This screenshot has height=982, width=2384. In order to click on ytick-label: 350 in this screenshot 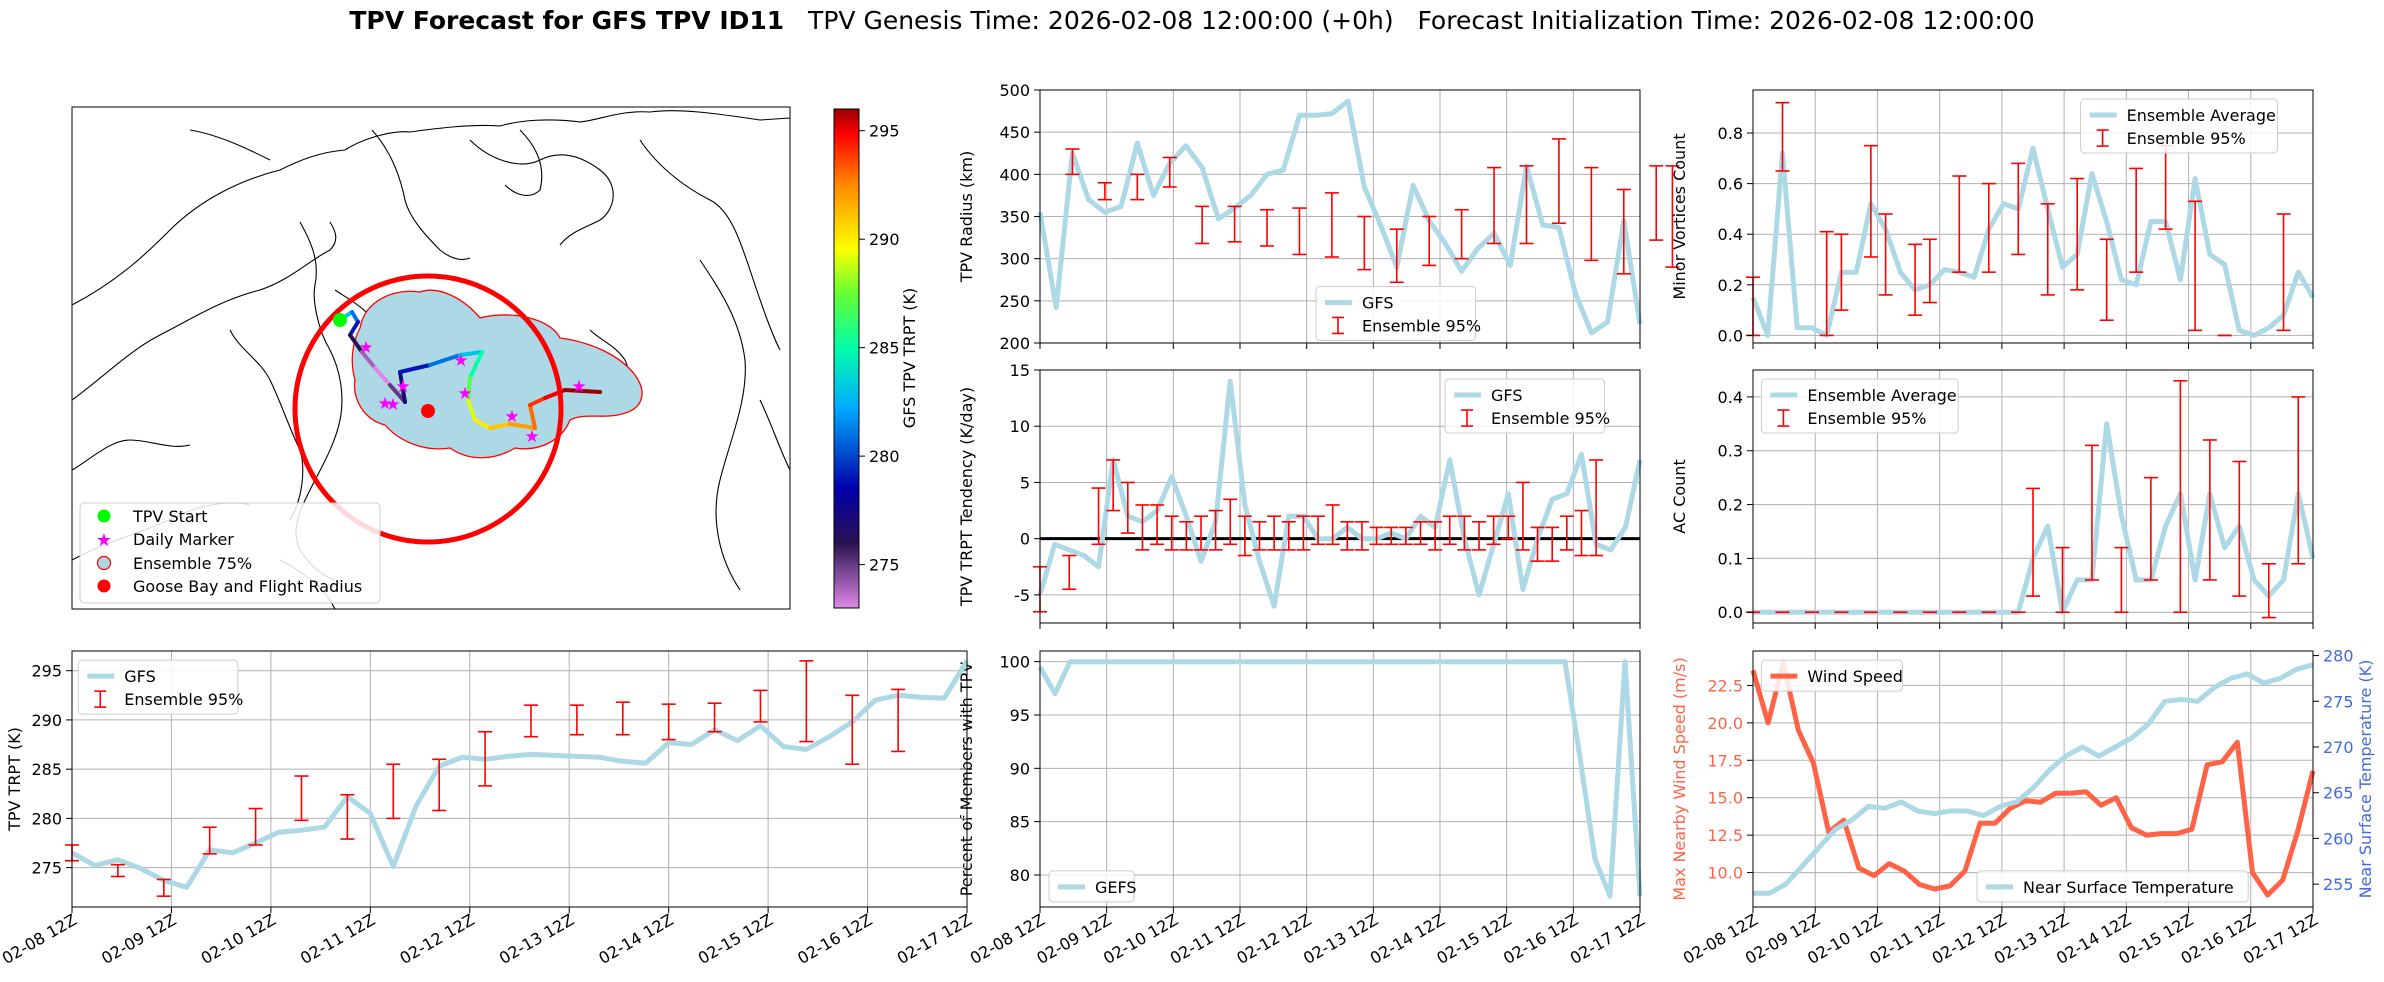, I will do `click(1014, 217)`.